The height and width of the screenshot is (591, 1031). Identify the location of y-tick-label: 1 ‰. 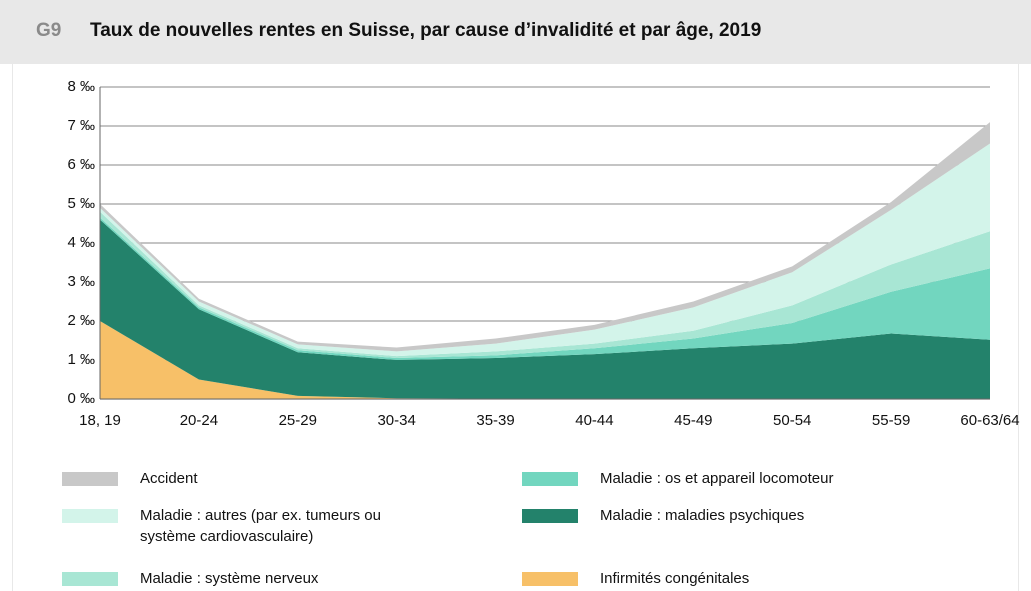
(81, 359).